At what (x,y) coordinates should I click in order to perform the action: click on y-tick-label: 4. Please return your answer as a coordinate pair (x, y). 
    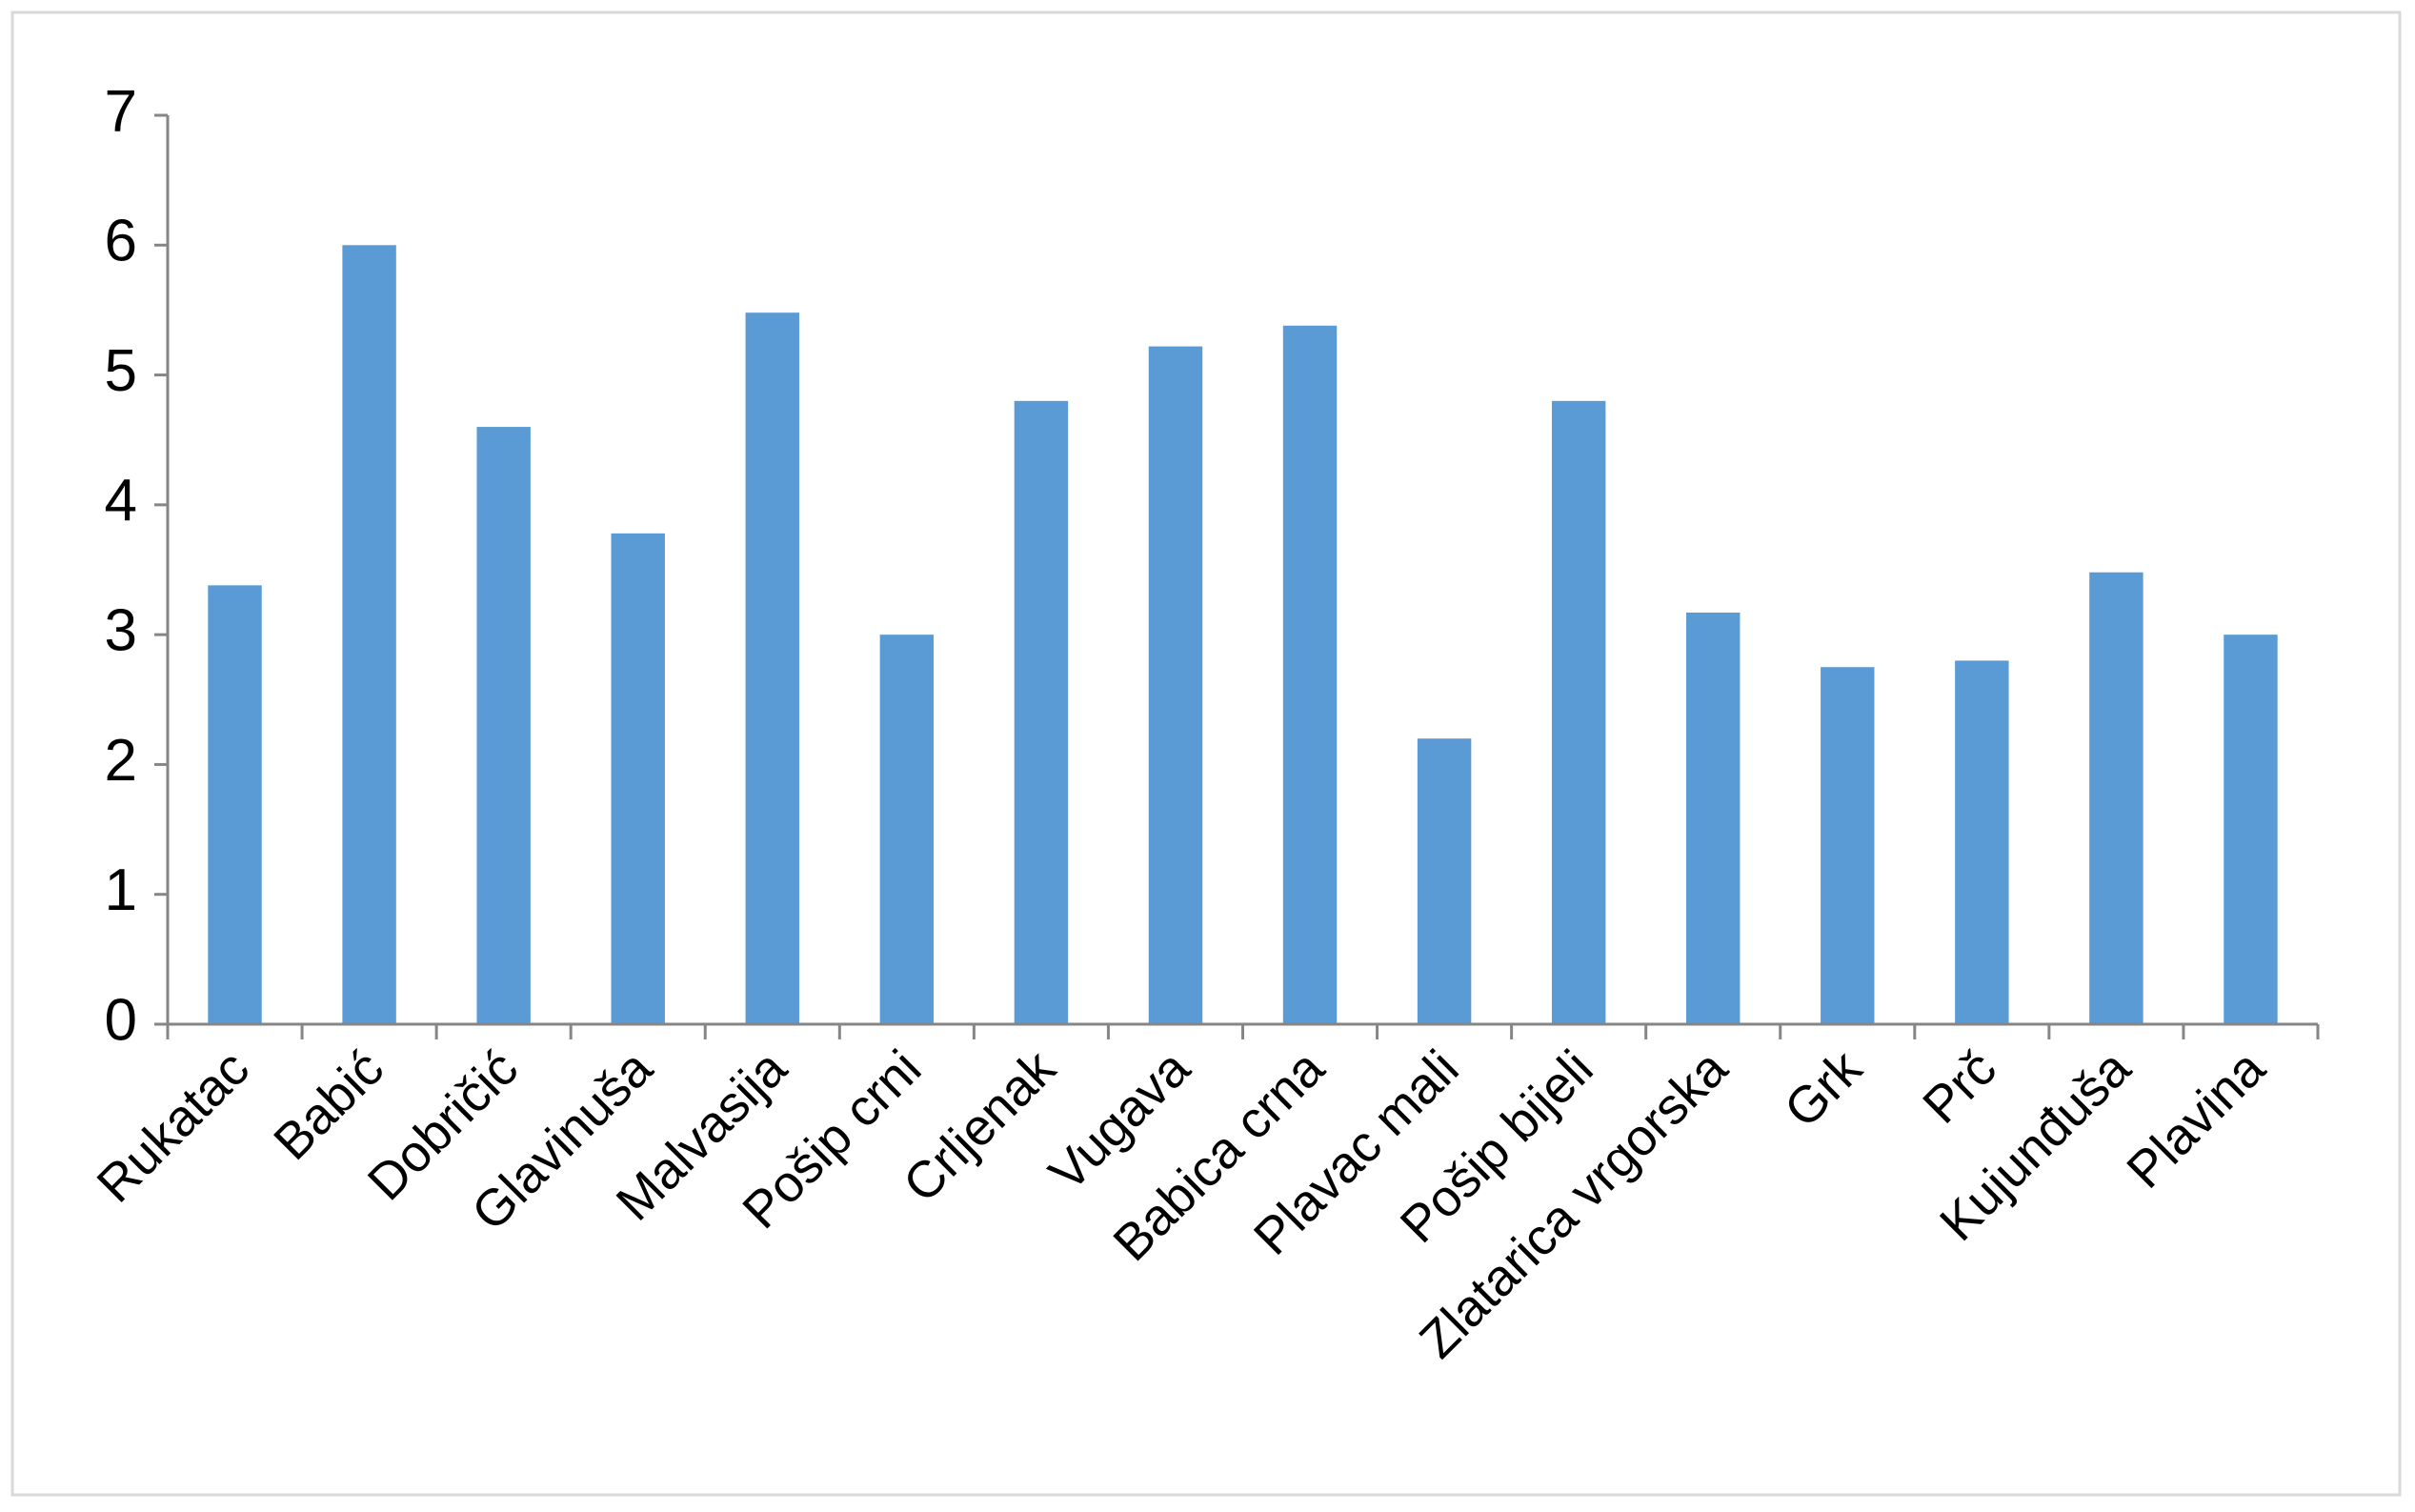
    Looking at the image, I should click on (121, 501).